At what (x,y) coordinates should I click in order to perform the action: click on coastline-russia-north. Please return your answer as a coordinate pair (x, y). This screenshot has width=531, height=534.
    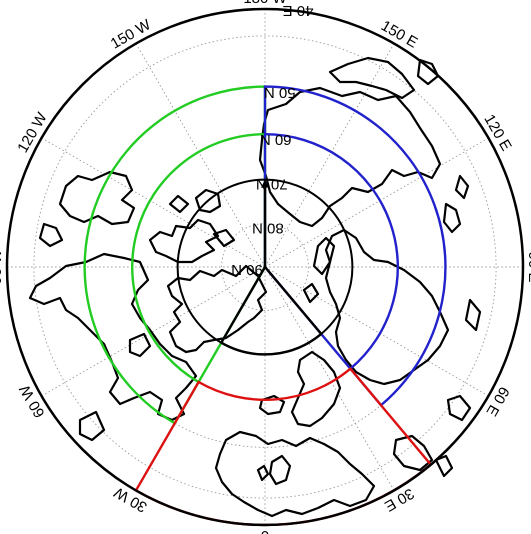
    Looking at the image, I should click on (387, 307).